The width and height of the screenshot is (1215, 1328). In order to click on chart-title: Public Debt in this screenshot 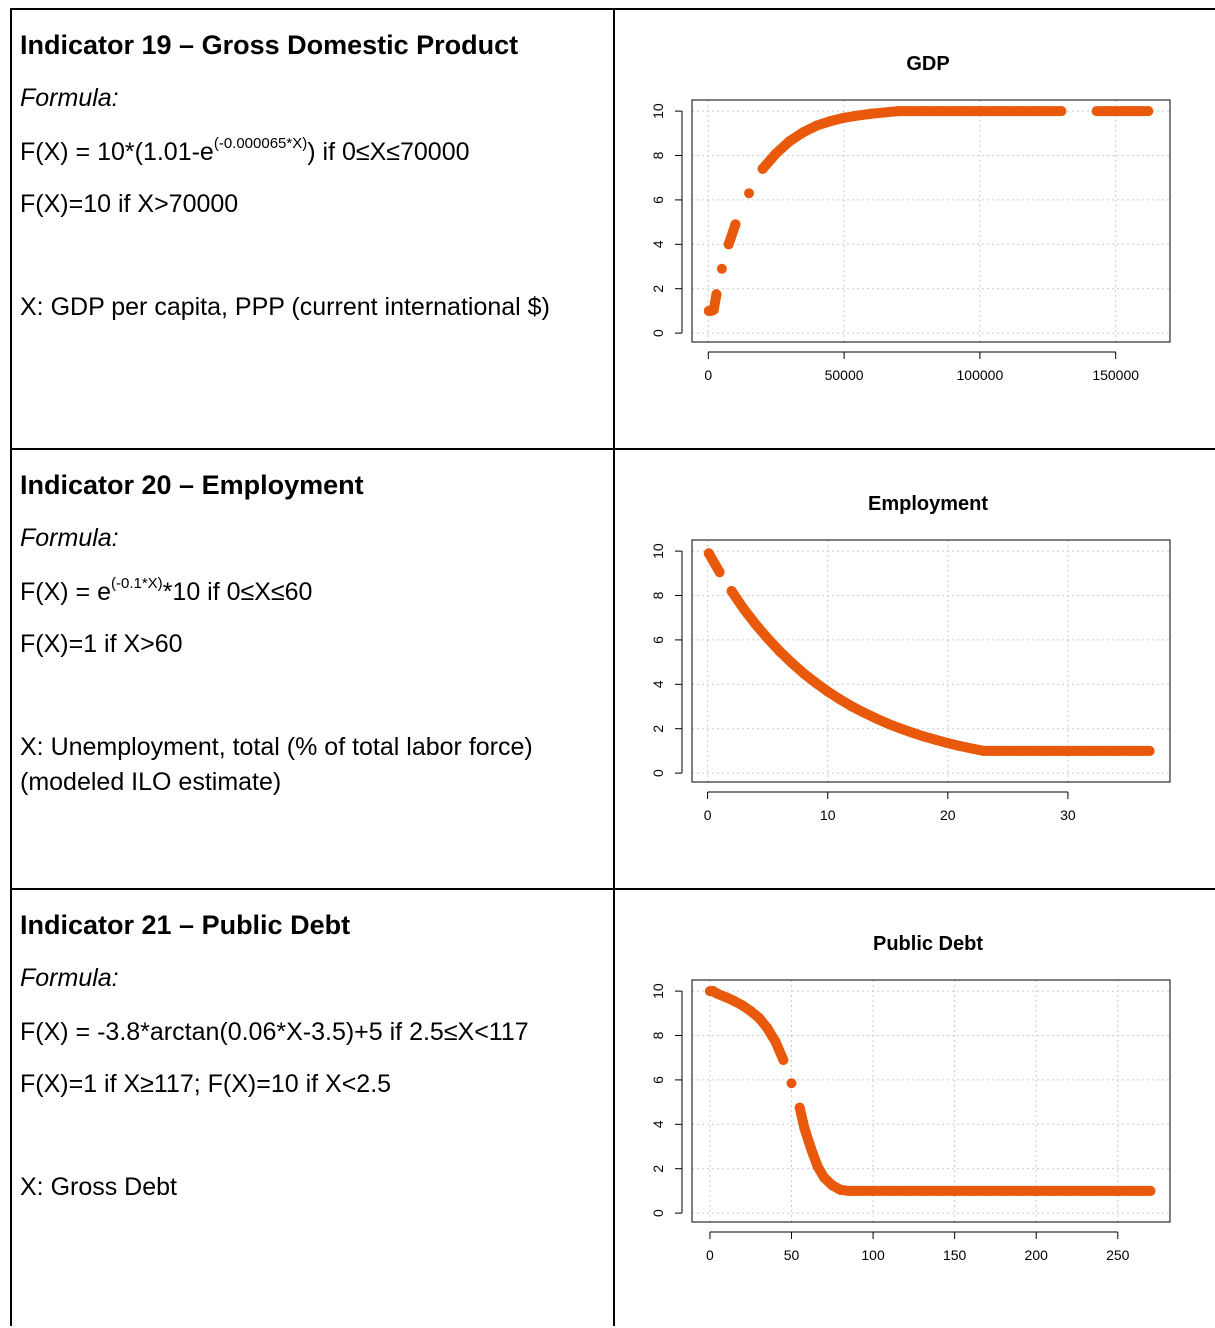, I will do `click(928, 944)`.